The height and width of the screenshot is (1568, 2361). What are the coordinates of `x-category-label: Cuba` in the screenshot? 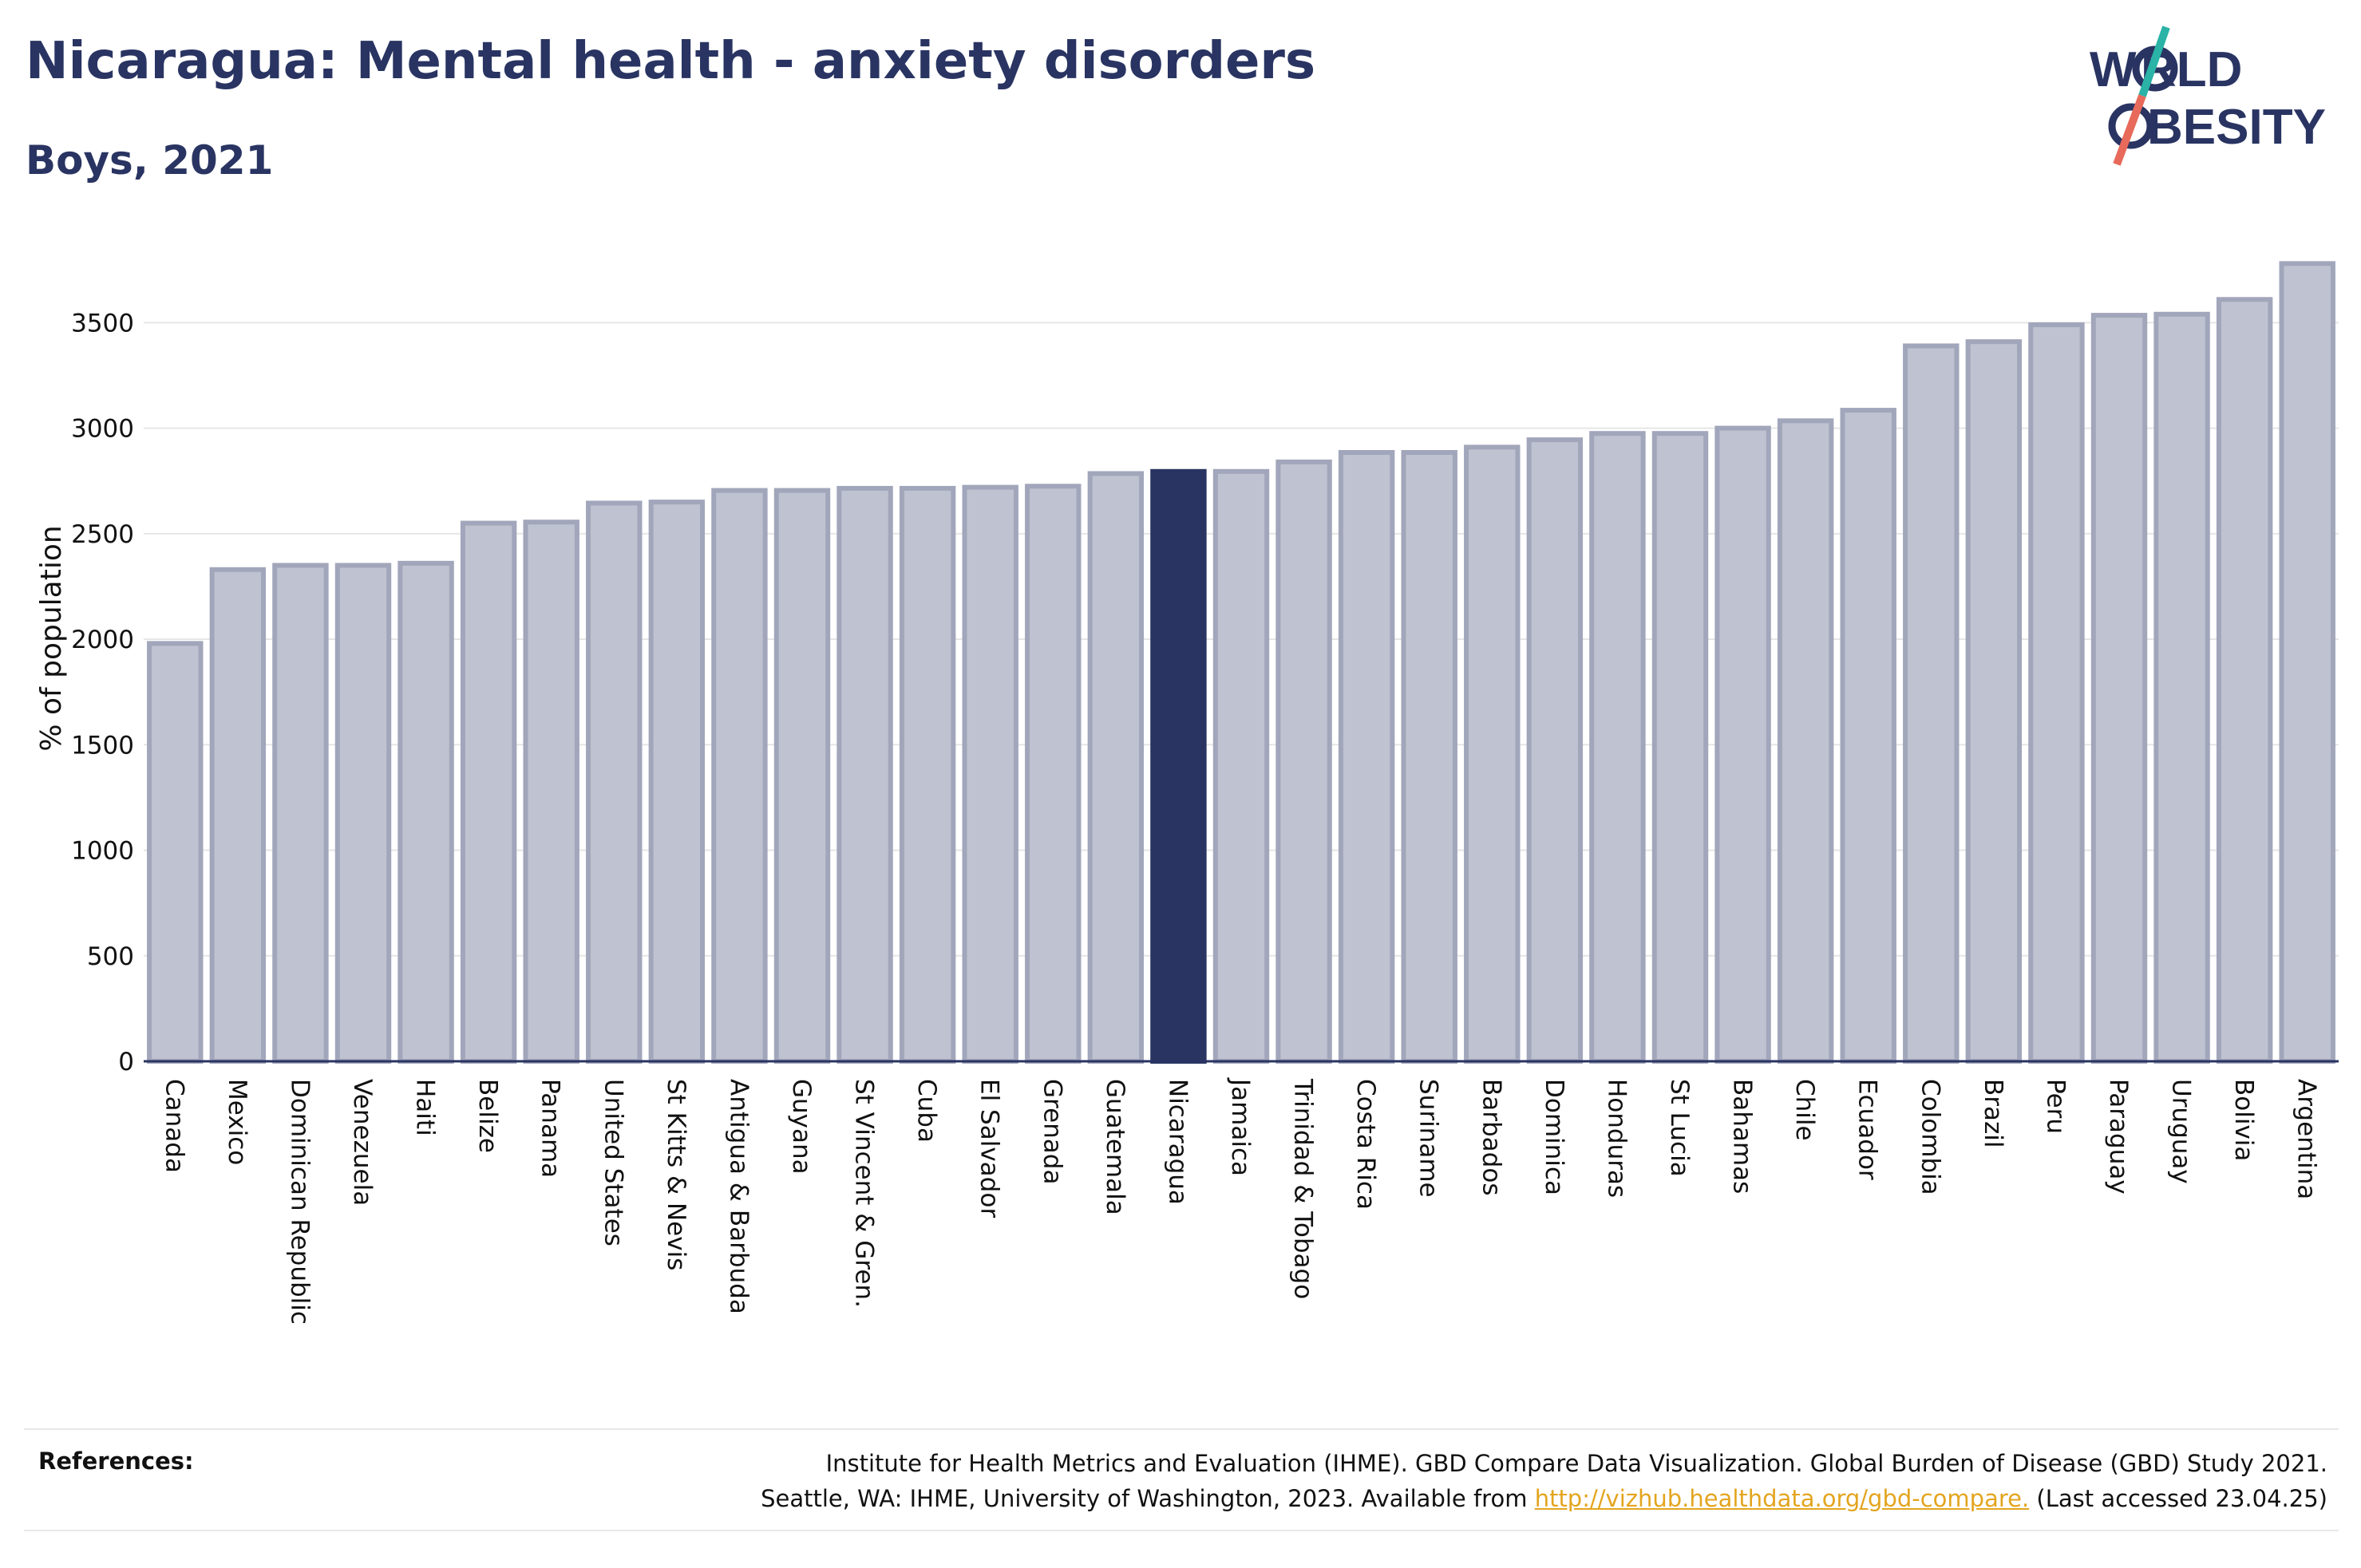 It's located at (926, 1111).